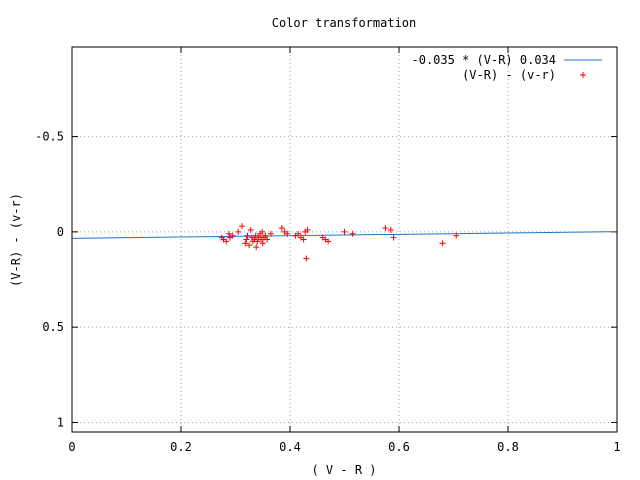 The image size is (640, 480). What do you see at coordinates (181, 447) in the screenshot?
I see `x-tick-label: 0.2` at bounding box center [181, 447].